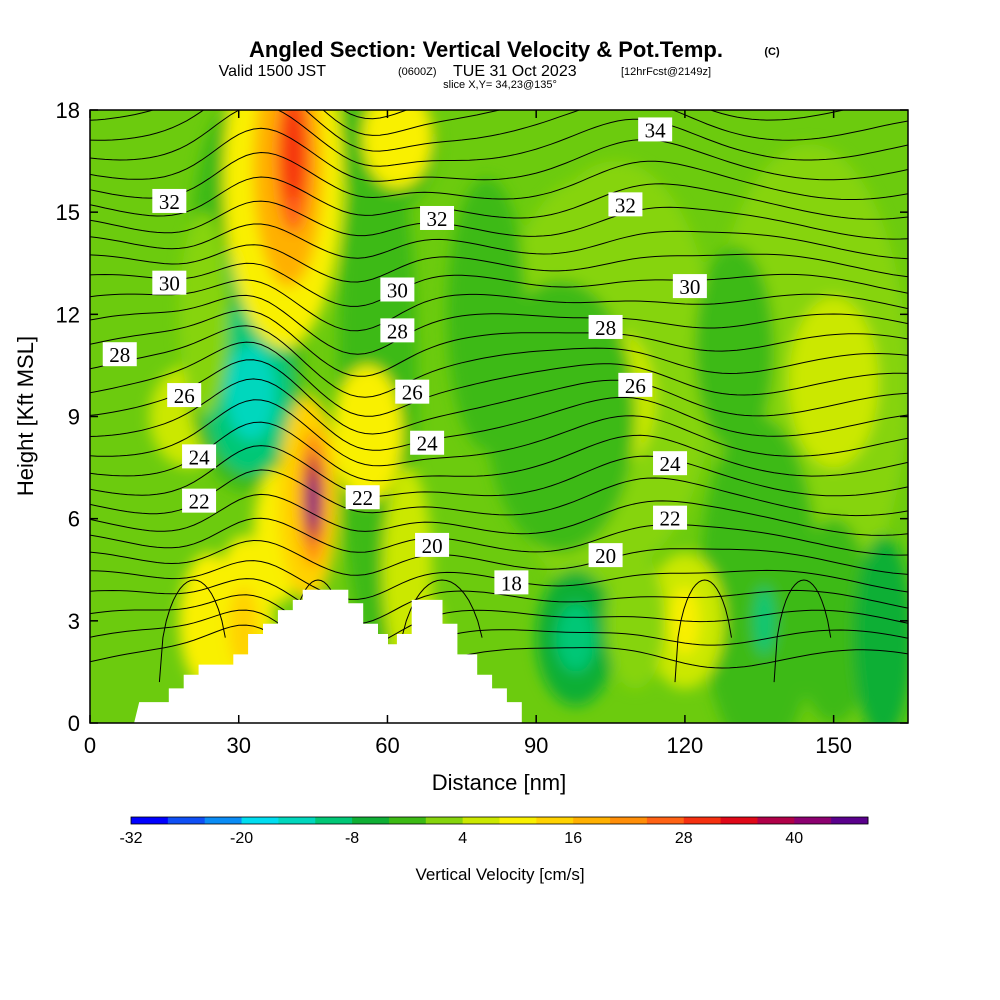 The image size is (1000, 1000). I want to click on colorbar-label: 4, so click(462, 838).